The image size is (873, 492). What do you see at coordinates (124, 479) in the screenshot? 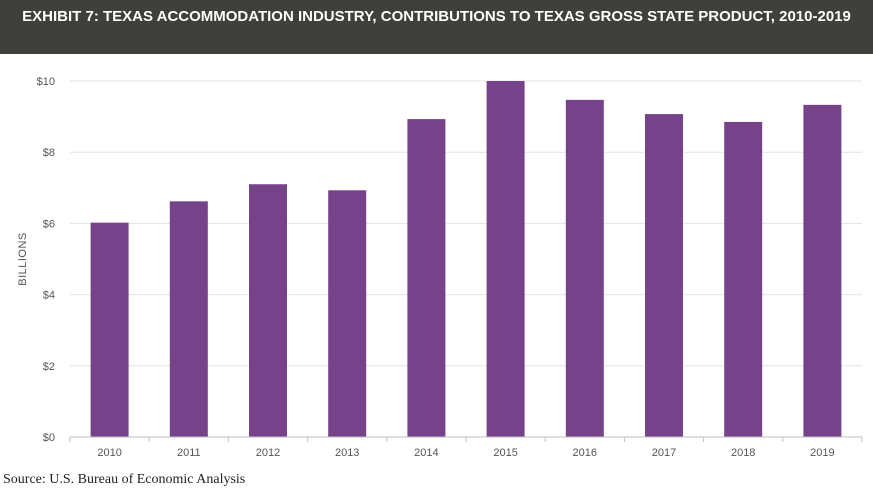
I see `source-note: Source: U.S. Bureau of Economic Analysis` at bounding box center [124, 479].